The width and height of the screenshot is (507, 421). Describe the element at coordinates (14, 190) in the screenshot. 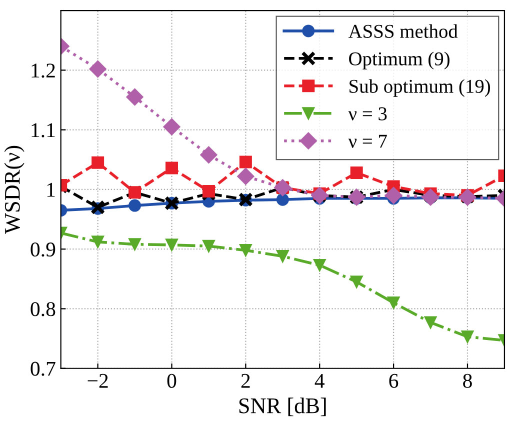

I see `y-axis-title: WSDR(ν)` at that location.